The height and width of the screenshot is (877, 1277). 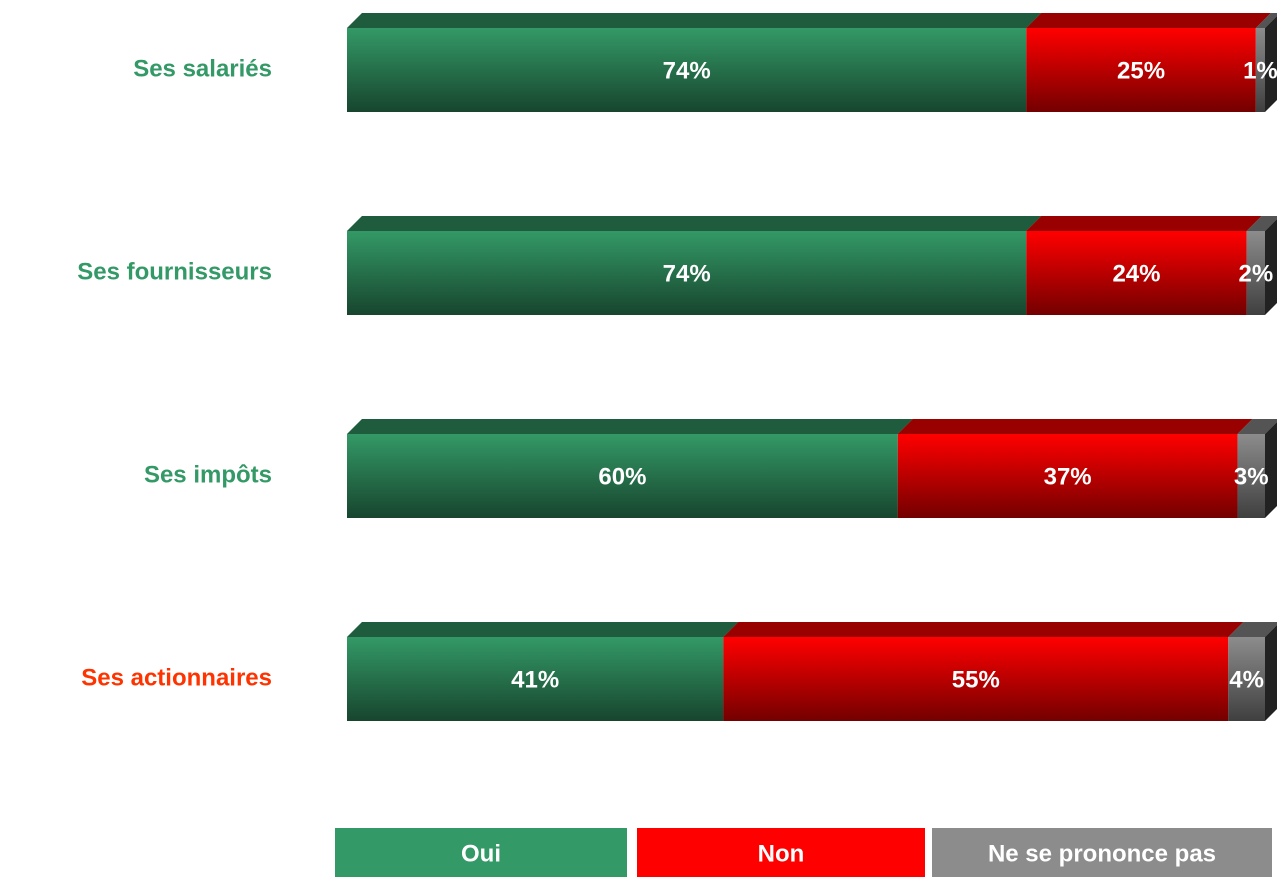 What do you see at coordinates (176, 677) in the screenshot?
I see `category-label: Ses actionnaires` at bounding box center [176, 677].